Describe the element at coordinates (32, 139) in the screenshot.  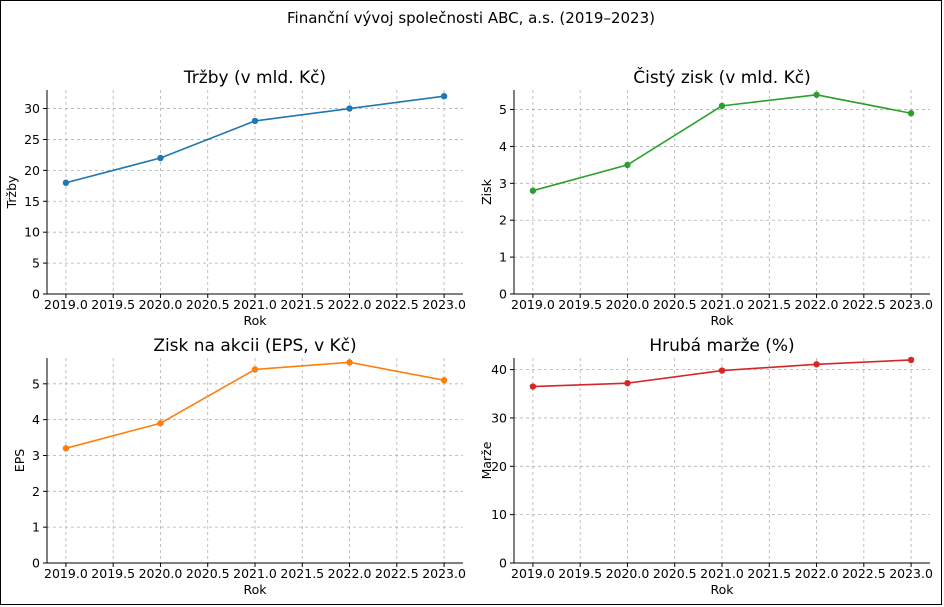
I see `y-tick-label: 25` at that location.